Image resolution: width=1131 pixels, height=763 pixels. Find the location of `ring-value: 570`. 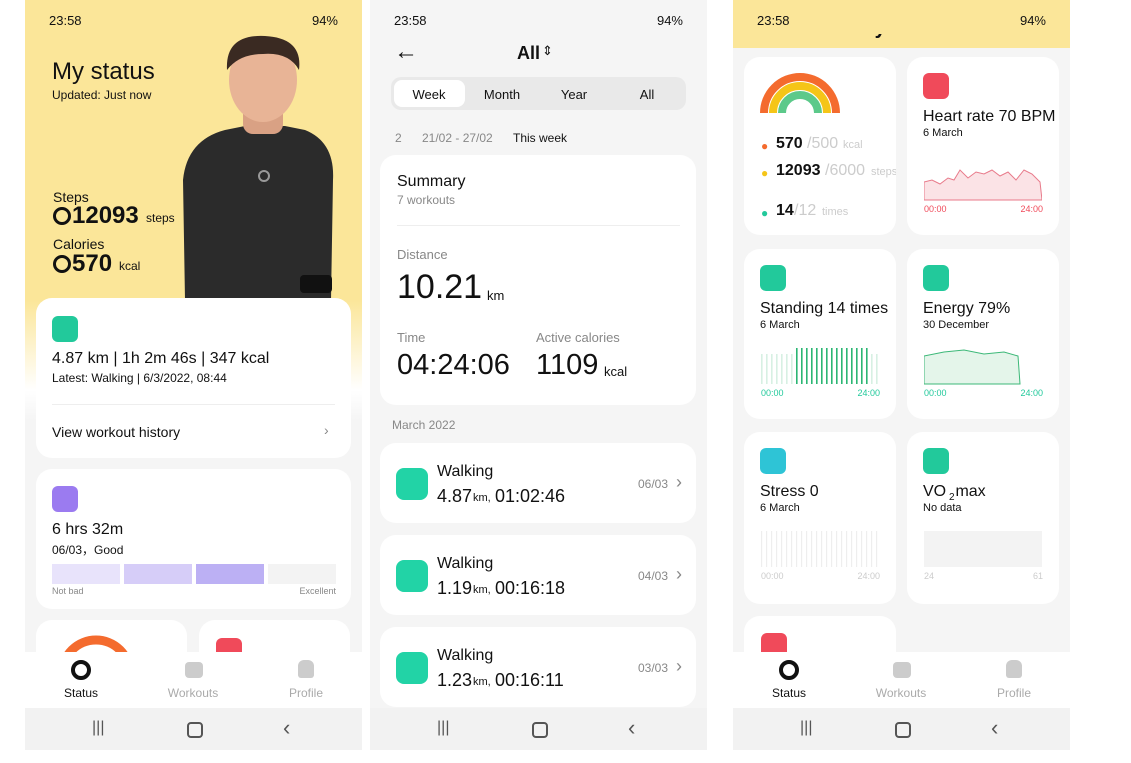

ring-value: 570 is located at coordinates (789, 143).